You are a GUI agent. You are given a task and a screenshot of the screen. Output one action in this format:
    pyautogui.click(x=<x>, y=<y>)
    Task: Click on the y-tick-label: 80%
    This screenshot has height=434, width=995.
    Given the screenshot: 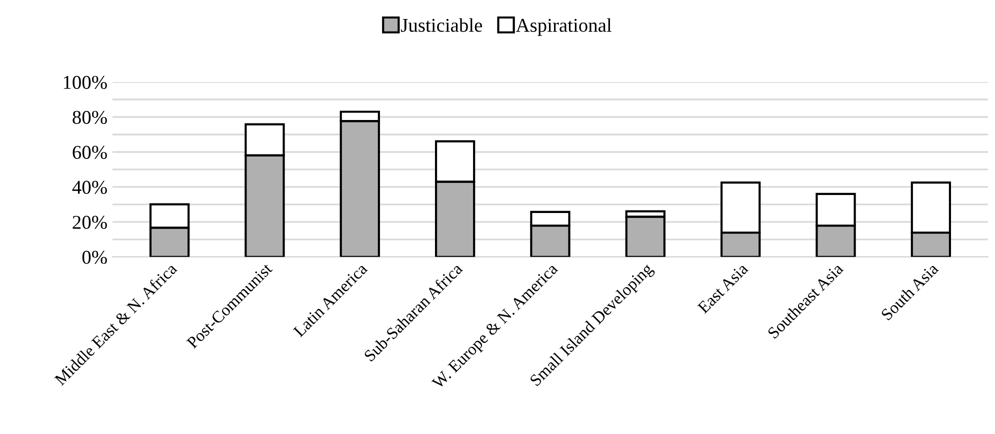 What is the action you would take?
    pyautogui.click(x=89, y=117)
    